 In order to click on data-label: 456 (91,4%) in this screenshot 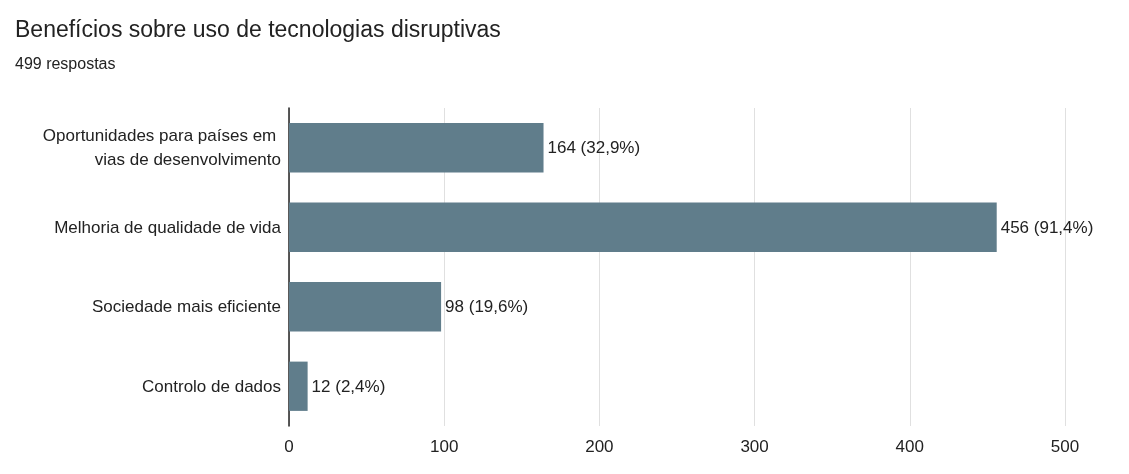, I will do `click(1047, 227)`.